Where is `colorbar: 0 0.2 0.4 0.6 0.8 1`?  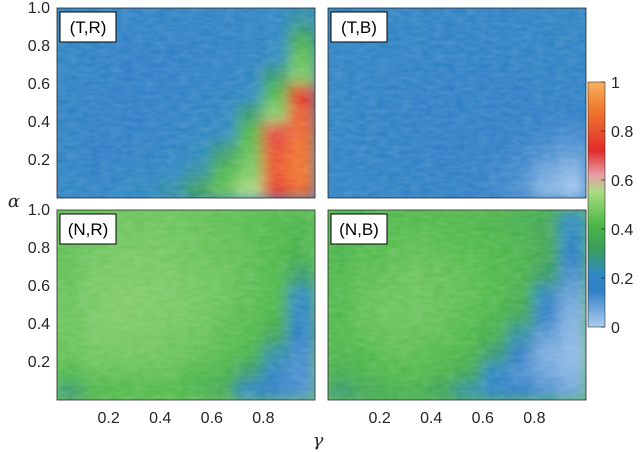
colorbar: 0 0.2 0.4 0.6 0.8 1 is located at coordinates (610, 206).